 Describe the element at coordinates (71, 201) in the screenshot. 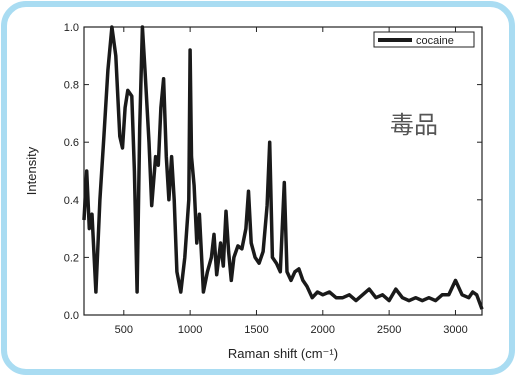

I see `y-tick-label: 0.4` at that location.